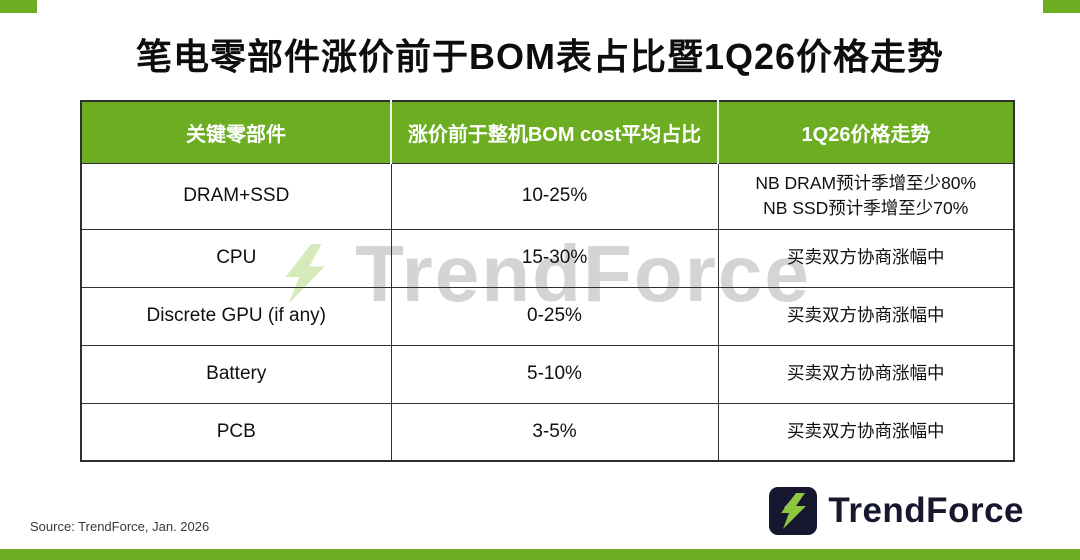 The image size is (1080, 560). What do you see at coordinates (554, 432) in the screenshot?
I see `cell-bom-share: 3-5%` at bounding box center [554, 432].